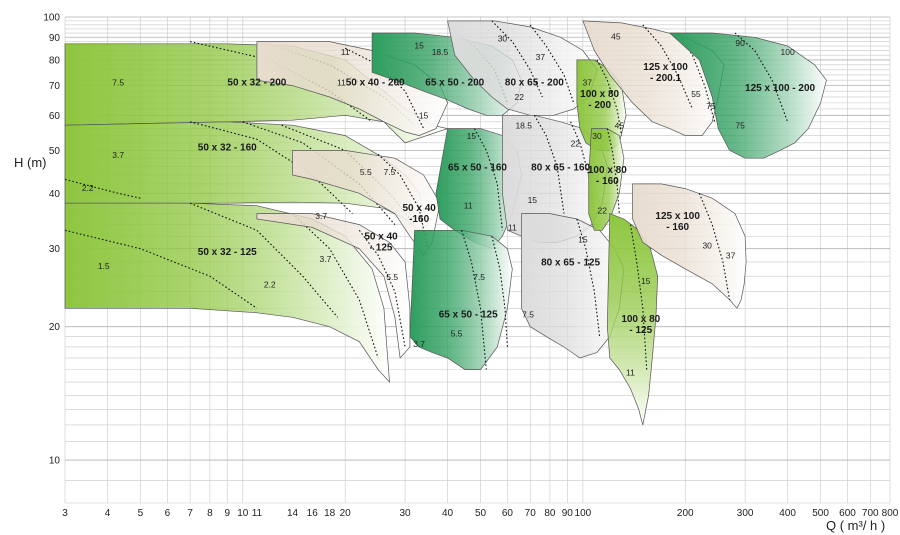 The width and height of the screenshot is (900, 535). Describe the element at coordinates (313, 513) in the screenshot. I see `x-tick-label: 16` at that location.